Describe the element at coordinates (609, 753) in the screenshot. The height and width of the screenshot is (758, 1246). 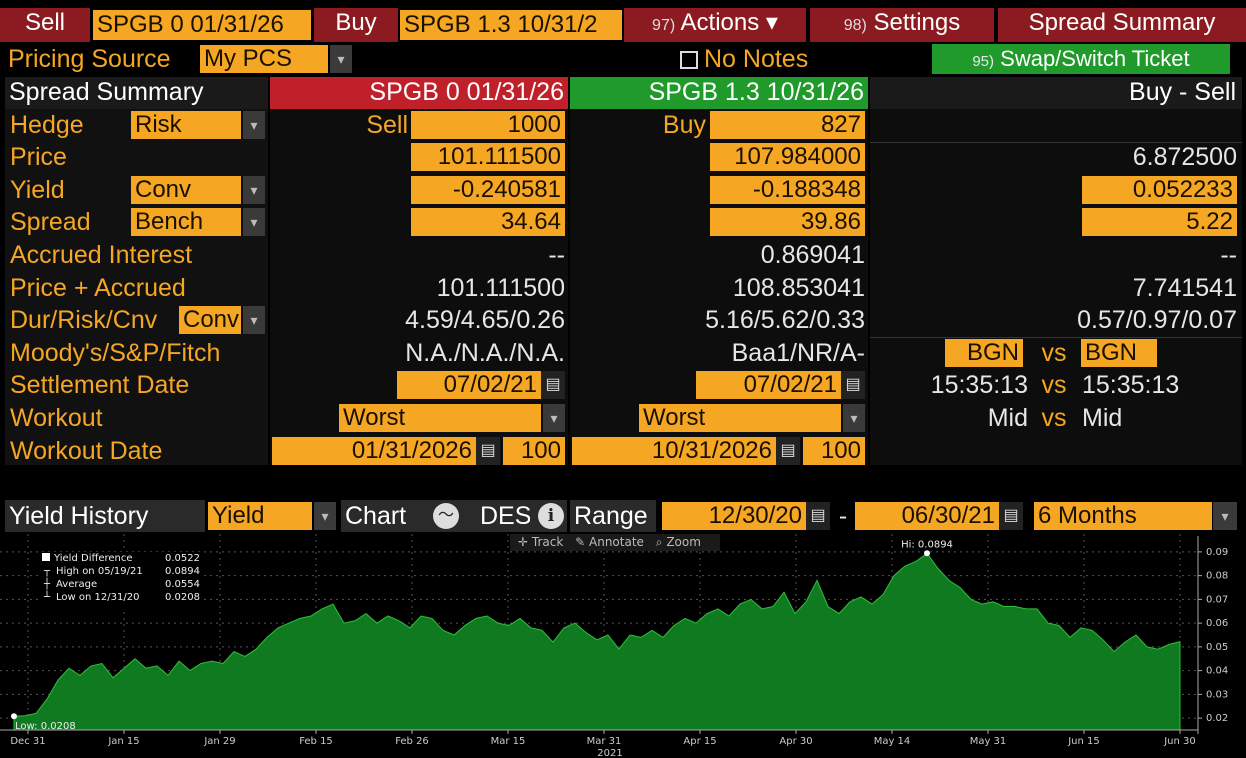
I see `year-label: 2021` at that location.